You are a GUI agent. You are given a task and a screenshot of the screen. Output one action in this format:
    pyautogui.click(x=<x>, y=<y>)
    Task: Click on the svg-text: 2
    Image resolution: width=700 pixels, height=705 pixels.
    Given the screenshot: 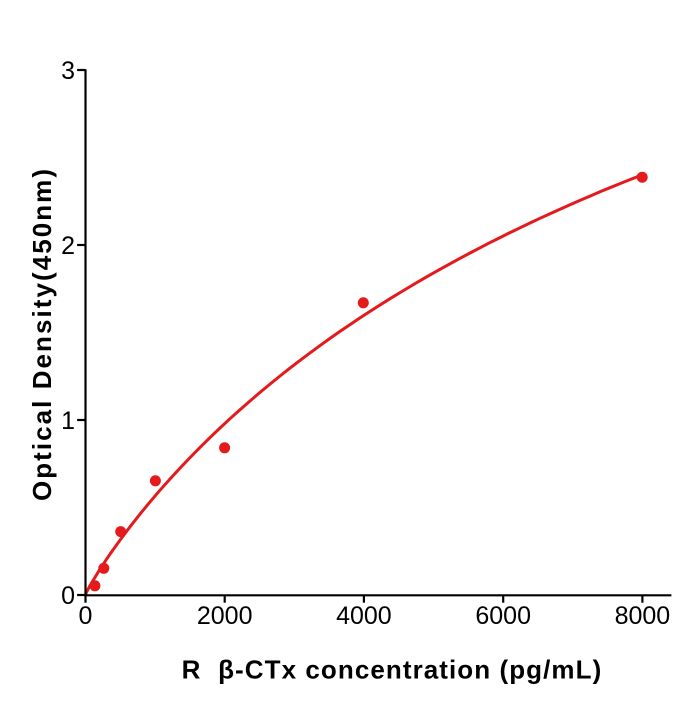 What is the action you would take?
    pyautogui.click(x=68, y=246)
    